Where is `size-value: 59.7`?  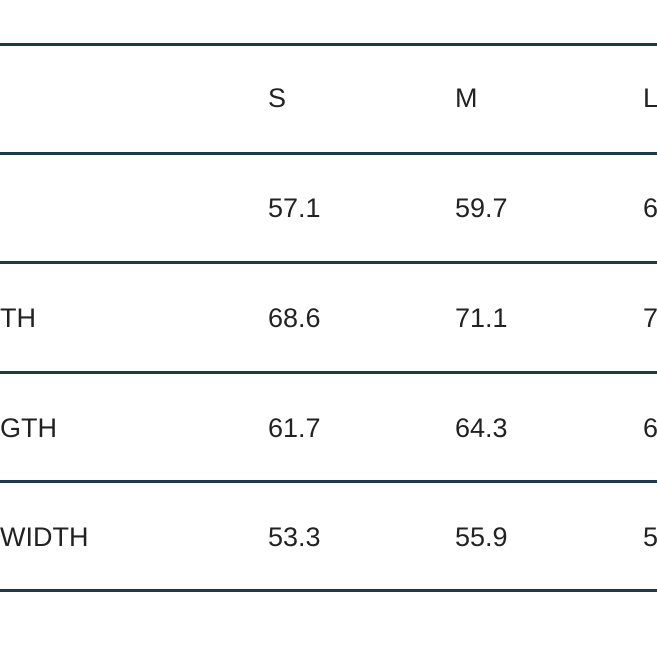
size-value: 59.7 is located at coordinates (481, 208).